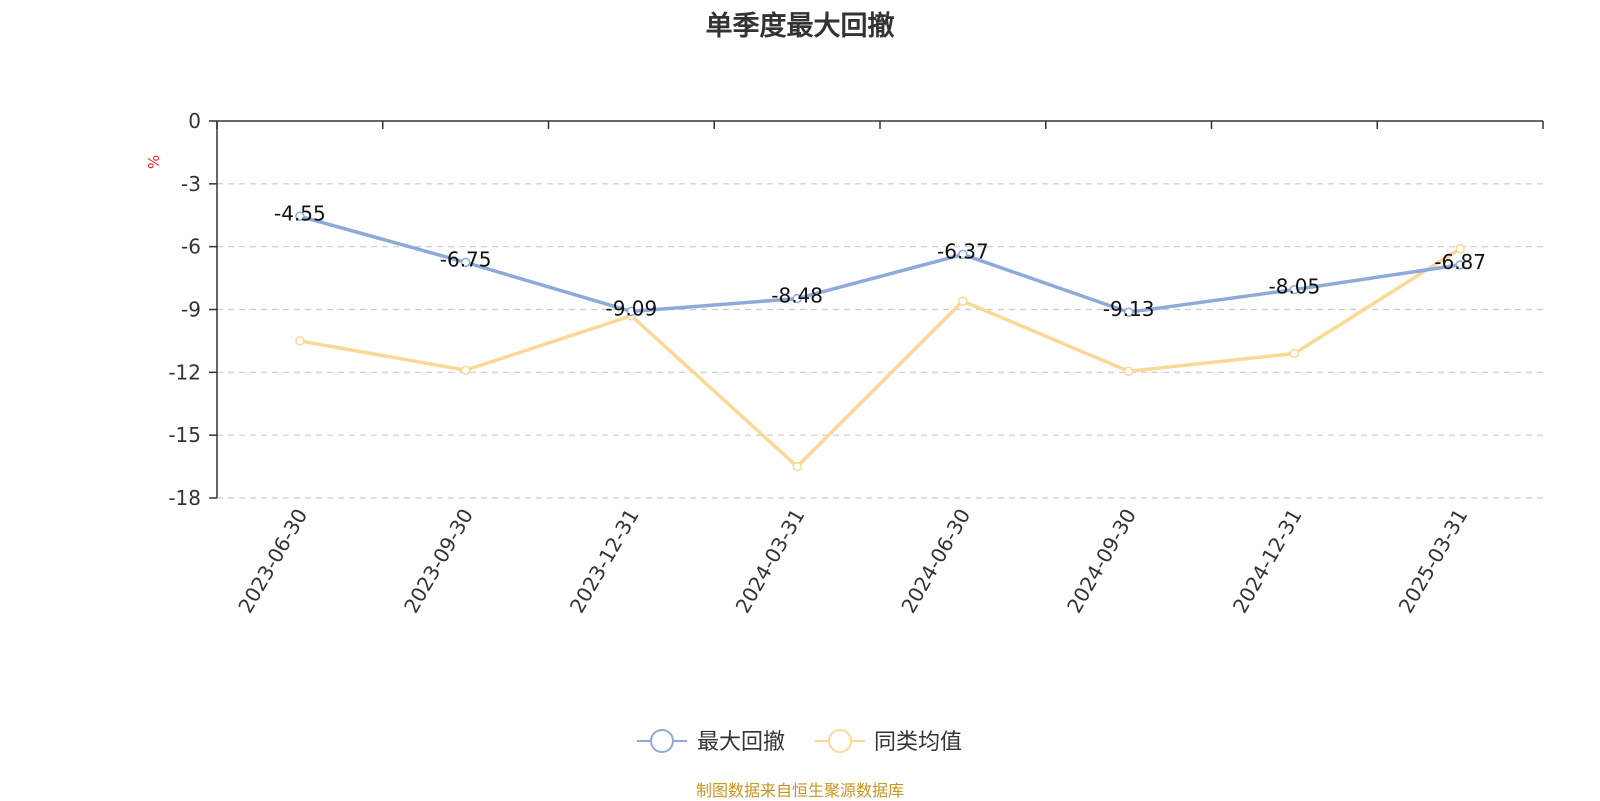 The width and height of the screenshot is (1600, 801). Describe the element at coordinates (604, 561) in the screenshot. I see `x-tick-label: 2023-12-31` at that location.